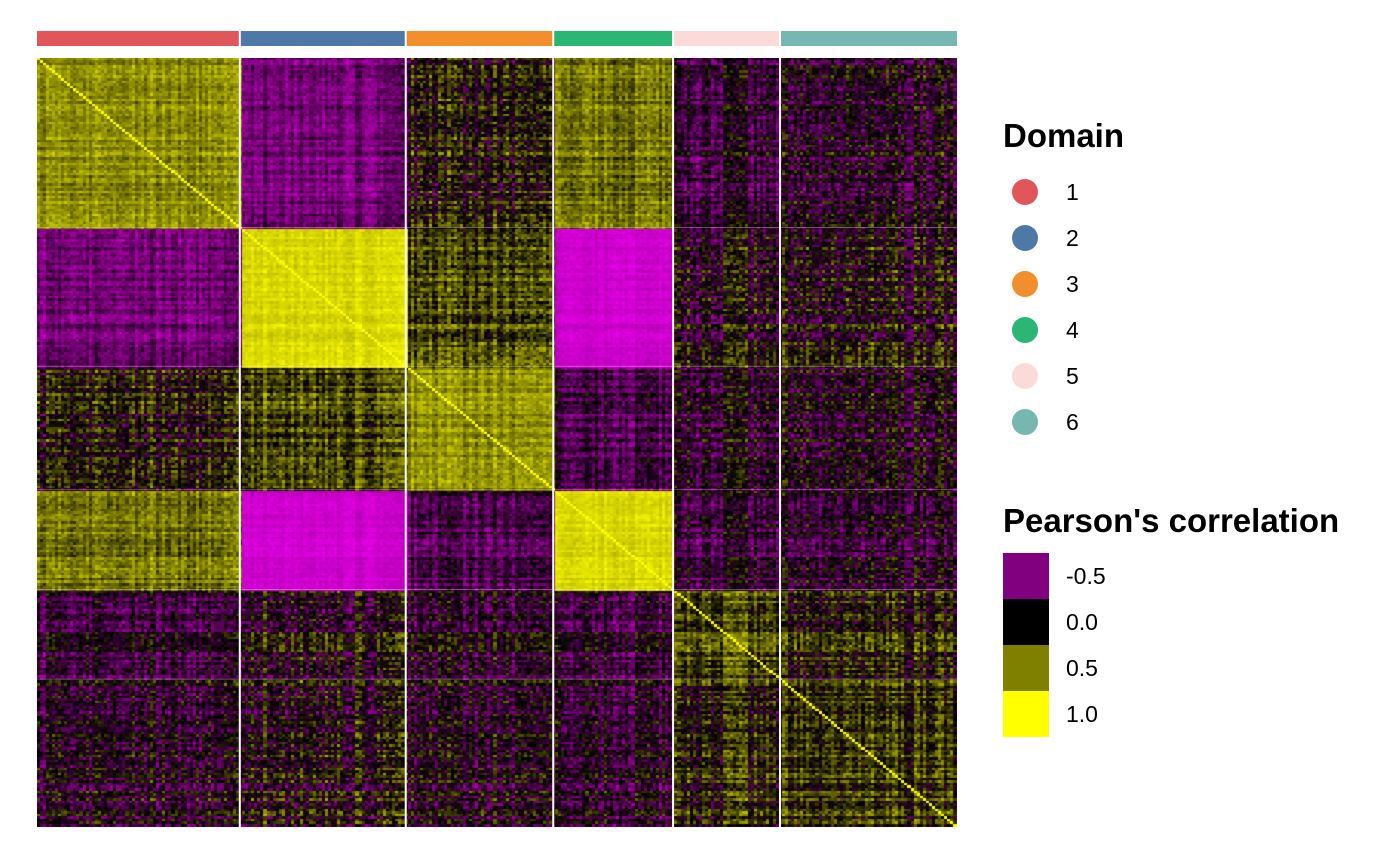  I want to click on domain-legend-item: 3, so click(1103, 284).